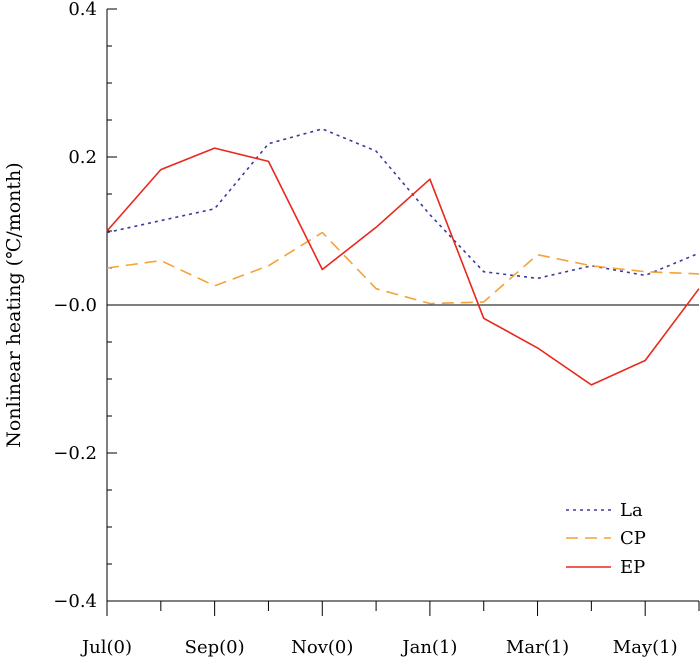 The width and height of the screenshot is (700, 659). Describe the element at coordinates (645, 647) in the screenshot. I see `x-tick-label: May(1)` at that location.